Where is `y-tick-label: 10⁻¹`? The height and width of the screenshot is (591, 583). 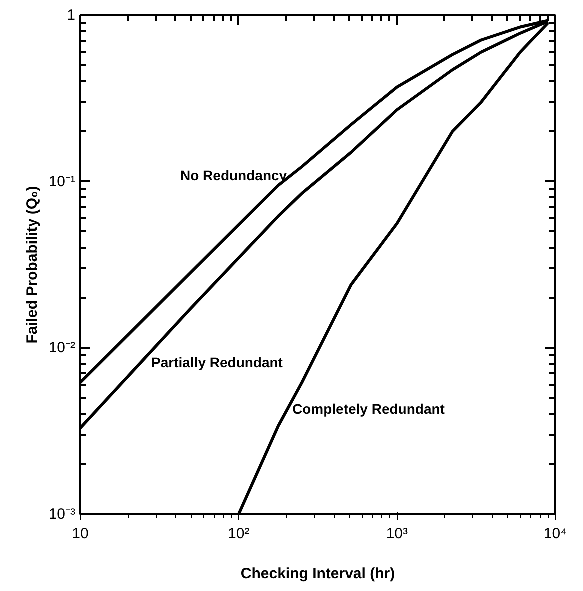
y-tick-label: 10⁻¹ is located at coordinates (62, 181).